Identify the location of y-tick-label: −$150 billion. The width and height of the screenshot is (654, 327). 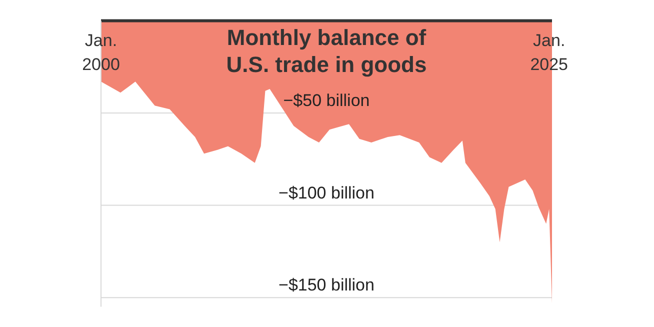
(326, 285).